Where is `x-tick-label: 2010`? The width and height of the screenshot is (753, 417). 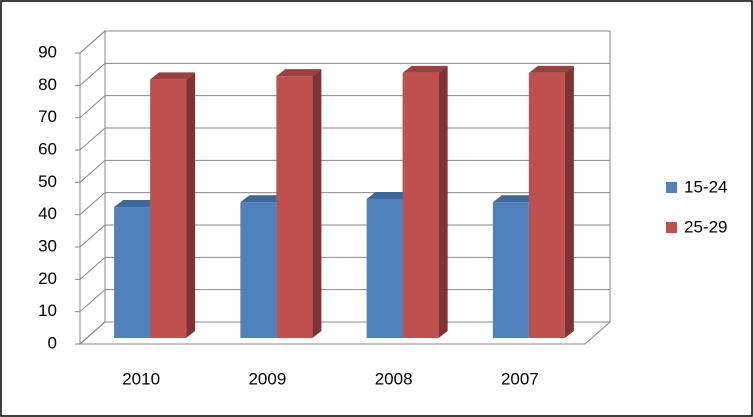
x-tick-label: 2010 is located at coordinates (141, 378).